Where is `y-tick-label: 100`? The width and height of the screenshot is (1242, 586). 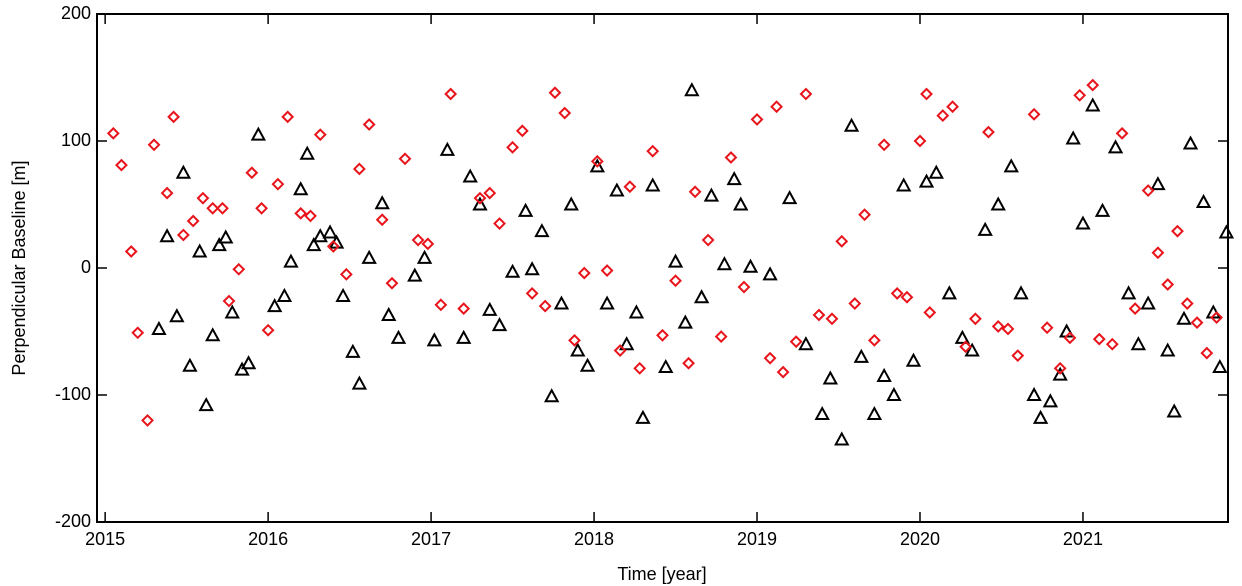
y-tick-label: 100 is located at coordinates (76, 140).